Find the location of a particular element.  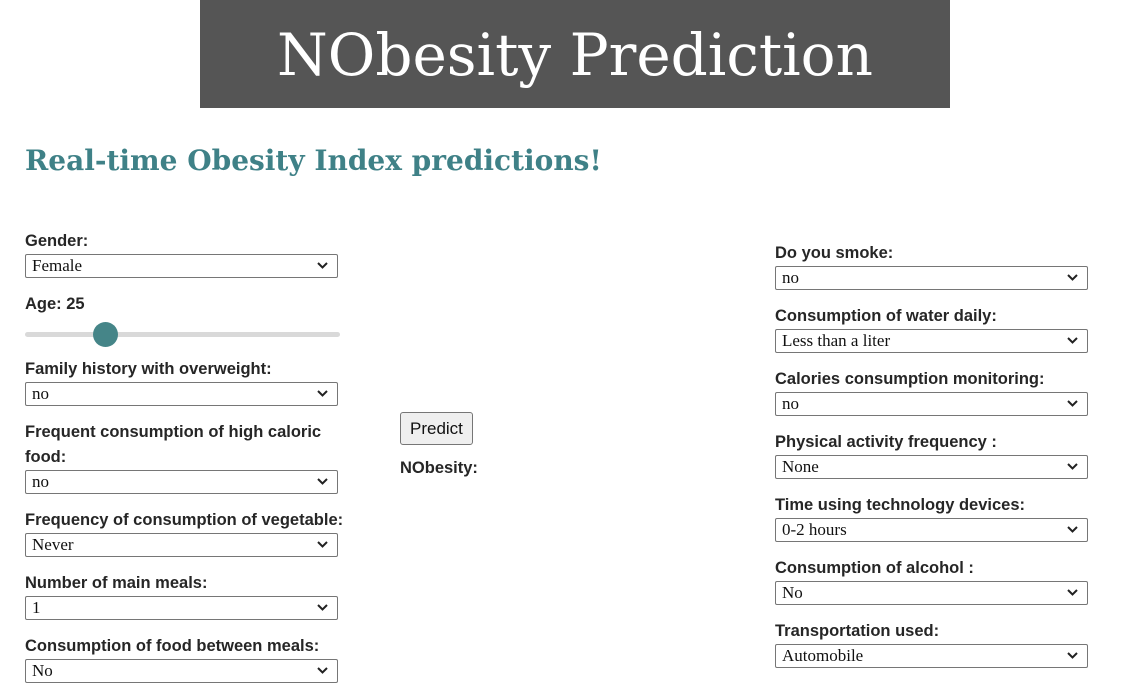

family-history-select-value: no is located at coordinates (40, 393).